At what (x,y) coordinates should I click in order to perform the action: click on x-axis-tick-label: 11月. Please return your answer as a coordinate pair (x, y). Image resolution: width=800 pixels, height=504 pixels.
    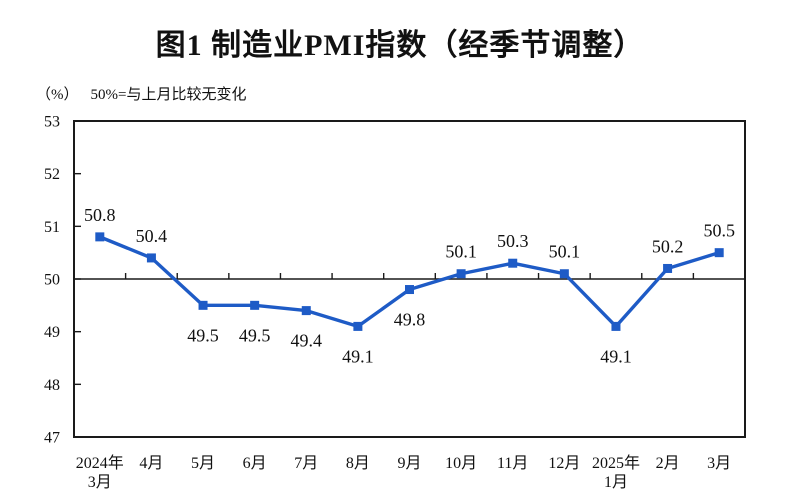
    Looking at the image, I should click on (512, 463).